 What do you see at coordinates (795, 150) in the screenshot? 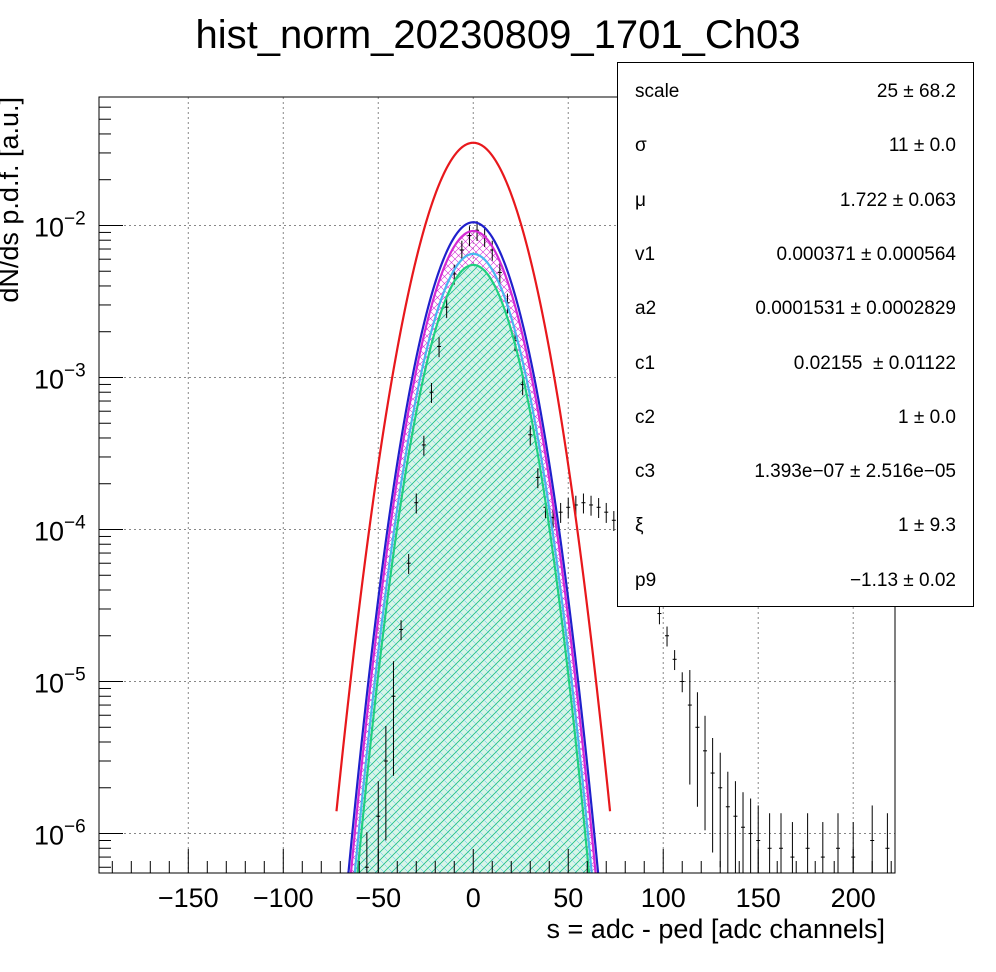
I see `stats-row: σ 11 ± 0.0` at bounding box center [795, 150].